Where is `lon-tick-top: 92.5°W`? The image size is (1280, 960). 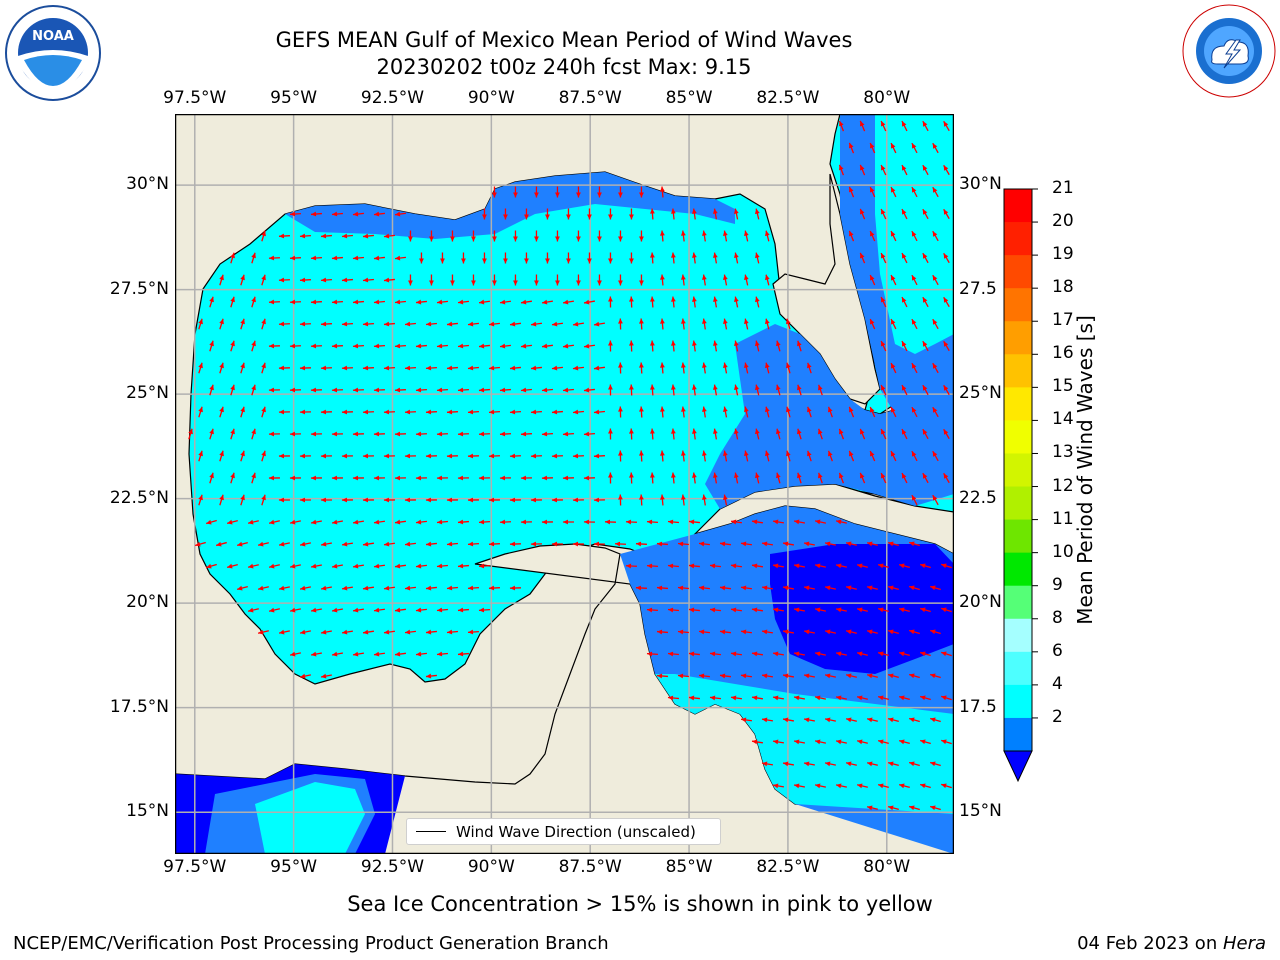 lon-tick-top: 92.5°W is located at coordinates (392, 98).